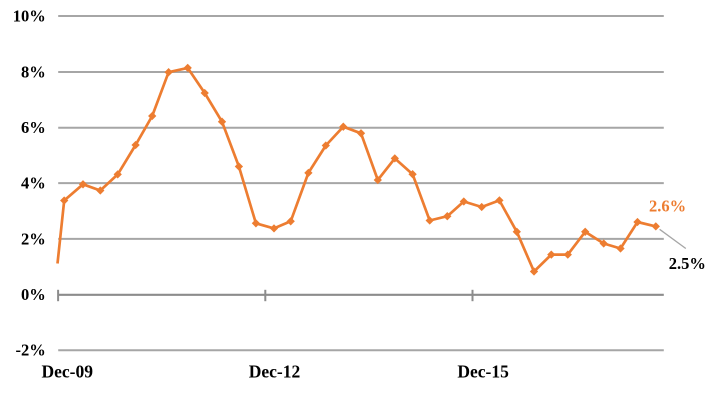 This screenshot has width=710, height=415. I want to click on svg-text: Dec-09, so click(67, 372).